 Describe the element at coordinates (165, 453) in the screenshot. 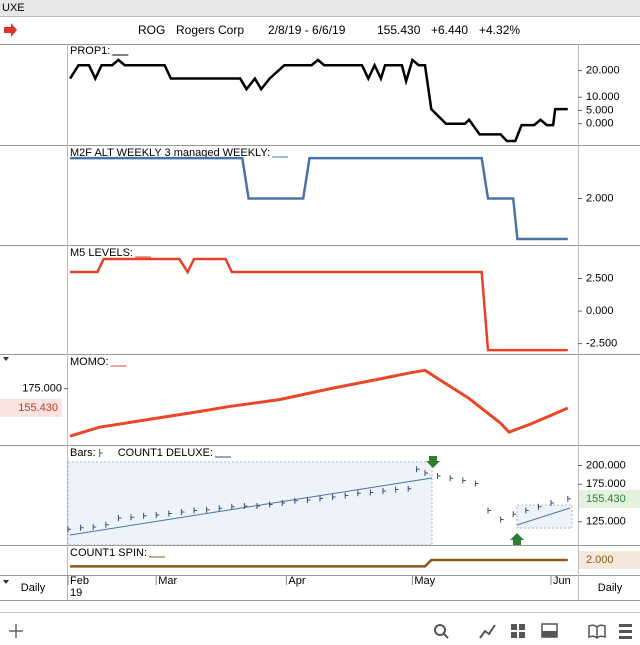

I see `panel-title: COUNT1 DELUXE:` at that location.